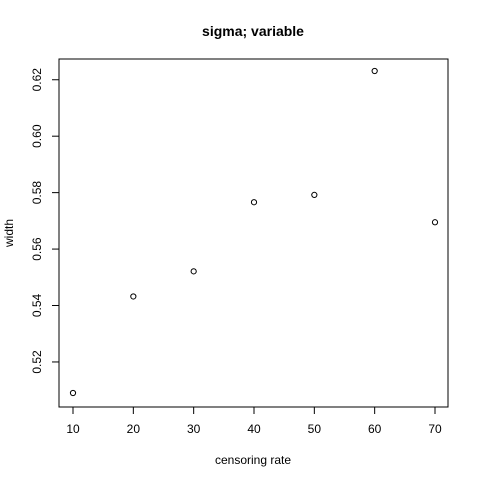 This screenshot has width=480, height=480. Describe the element at coordinates (9, 233) in the screenshot. I see `y-axis-label: width` at that location.